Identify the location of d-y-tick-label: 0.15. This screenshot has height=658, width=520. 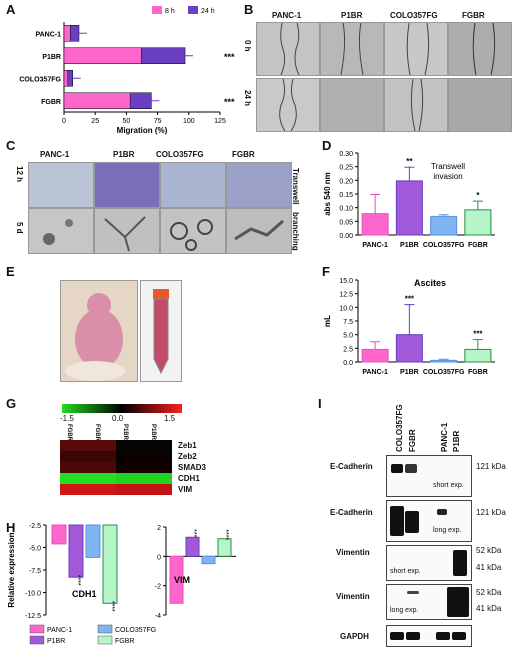
(346, 195).